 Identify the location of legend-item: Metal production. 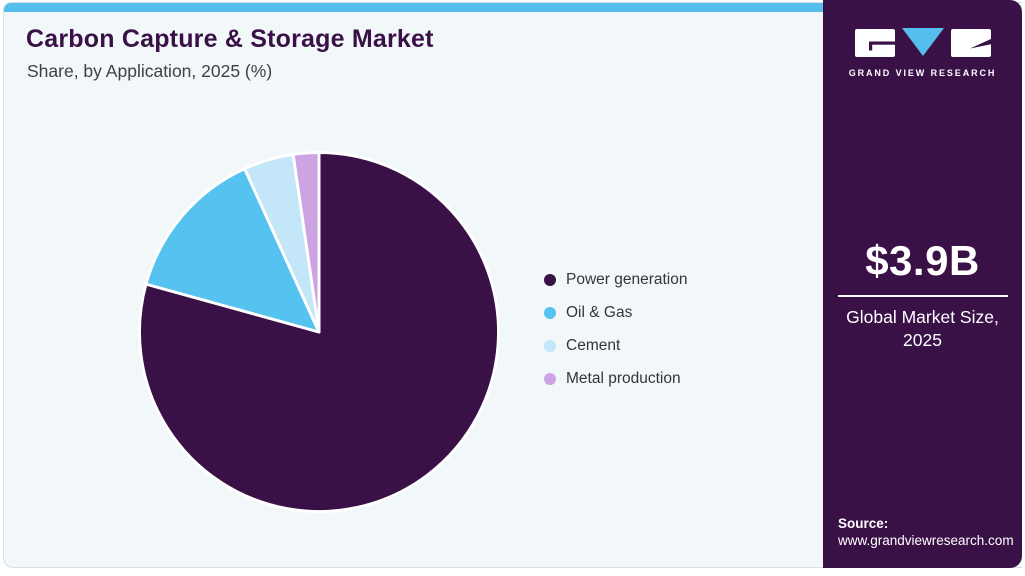
(616, 378).